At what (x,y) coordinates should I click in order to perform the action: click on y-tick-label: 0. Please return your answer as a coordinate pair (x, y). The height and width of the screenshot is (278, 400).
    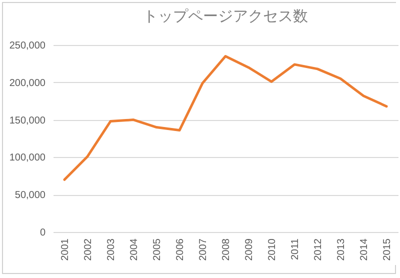
    Looking at the image, I should click on (43, 233).